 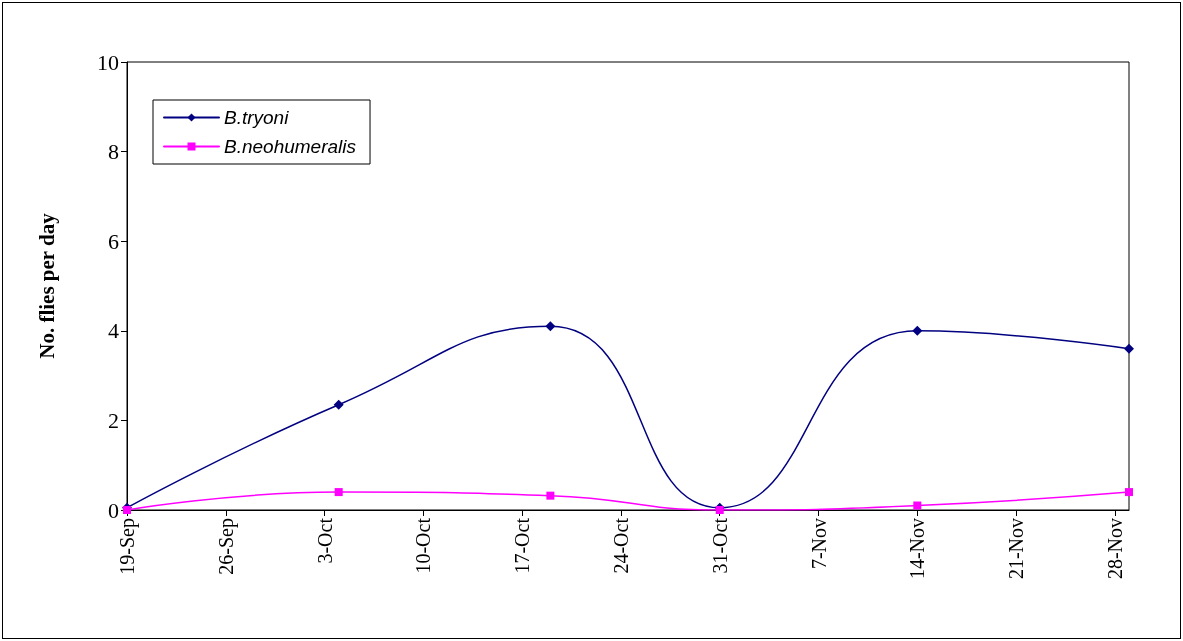 What do you see at coordinates (423, 545) in the screenshot?
I see `x-tick-label: 10-Oct` at bounding box center [423, 545].